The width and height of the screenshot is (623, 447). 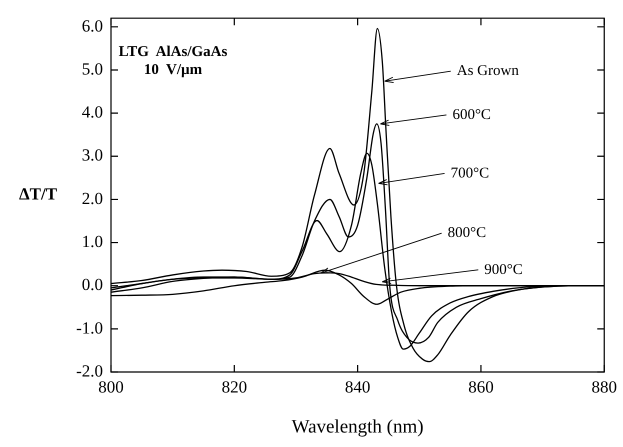 What do you see at coordinates (92, 26) in the screenshot?
I see `y-tick-label: 6.0` at bounding box center [92, 26].